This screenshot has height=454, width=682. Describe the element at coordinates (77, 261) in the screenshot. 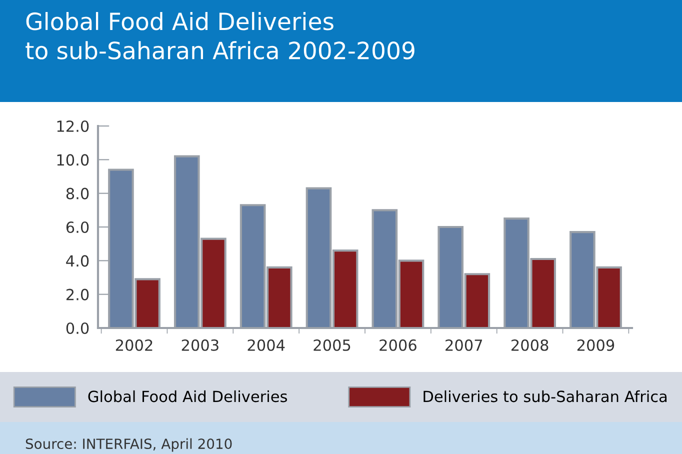

I see `y-tick-label: 4.0` at that location.